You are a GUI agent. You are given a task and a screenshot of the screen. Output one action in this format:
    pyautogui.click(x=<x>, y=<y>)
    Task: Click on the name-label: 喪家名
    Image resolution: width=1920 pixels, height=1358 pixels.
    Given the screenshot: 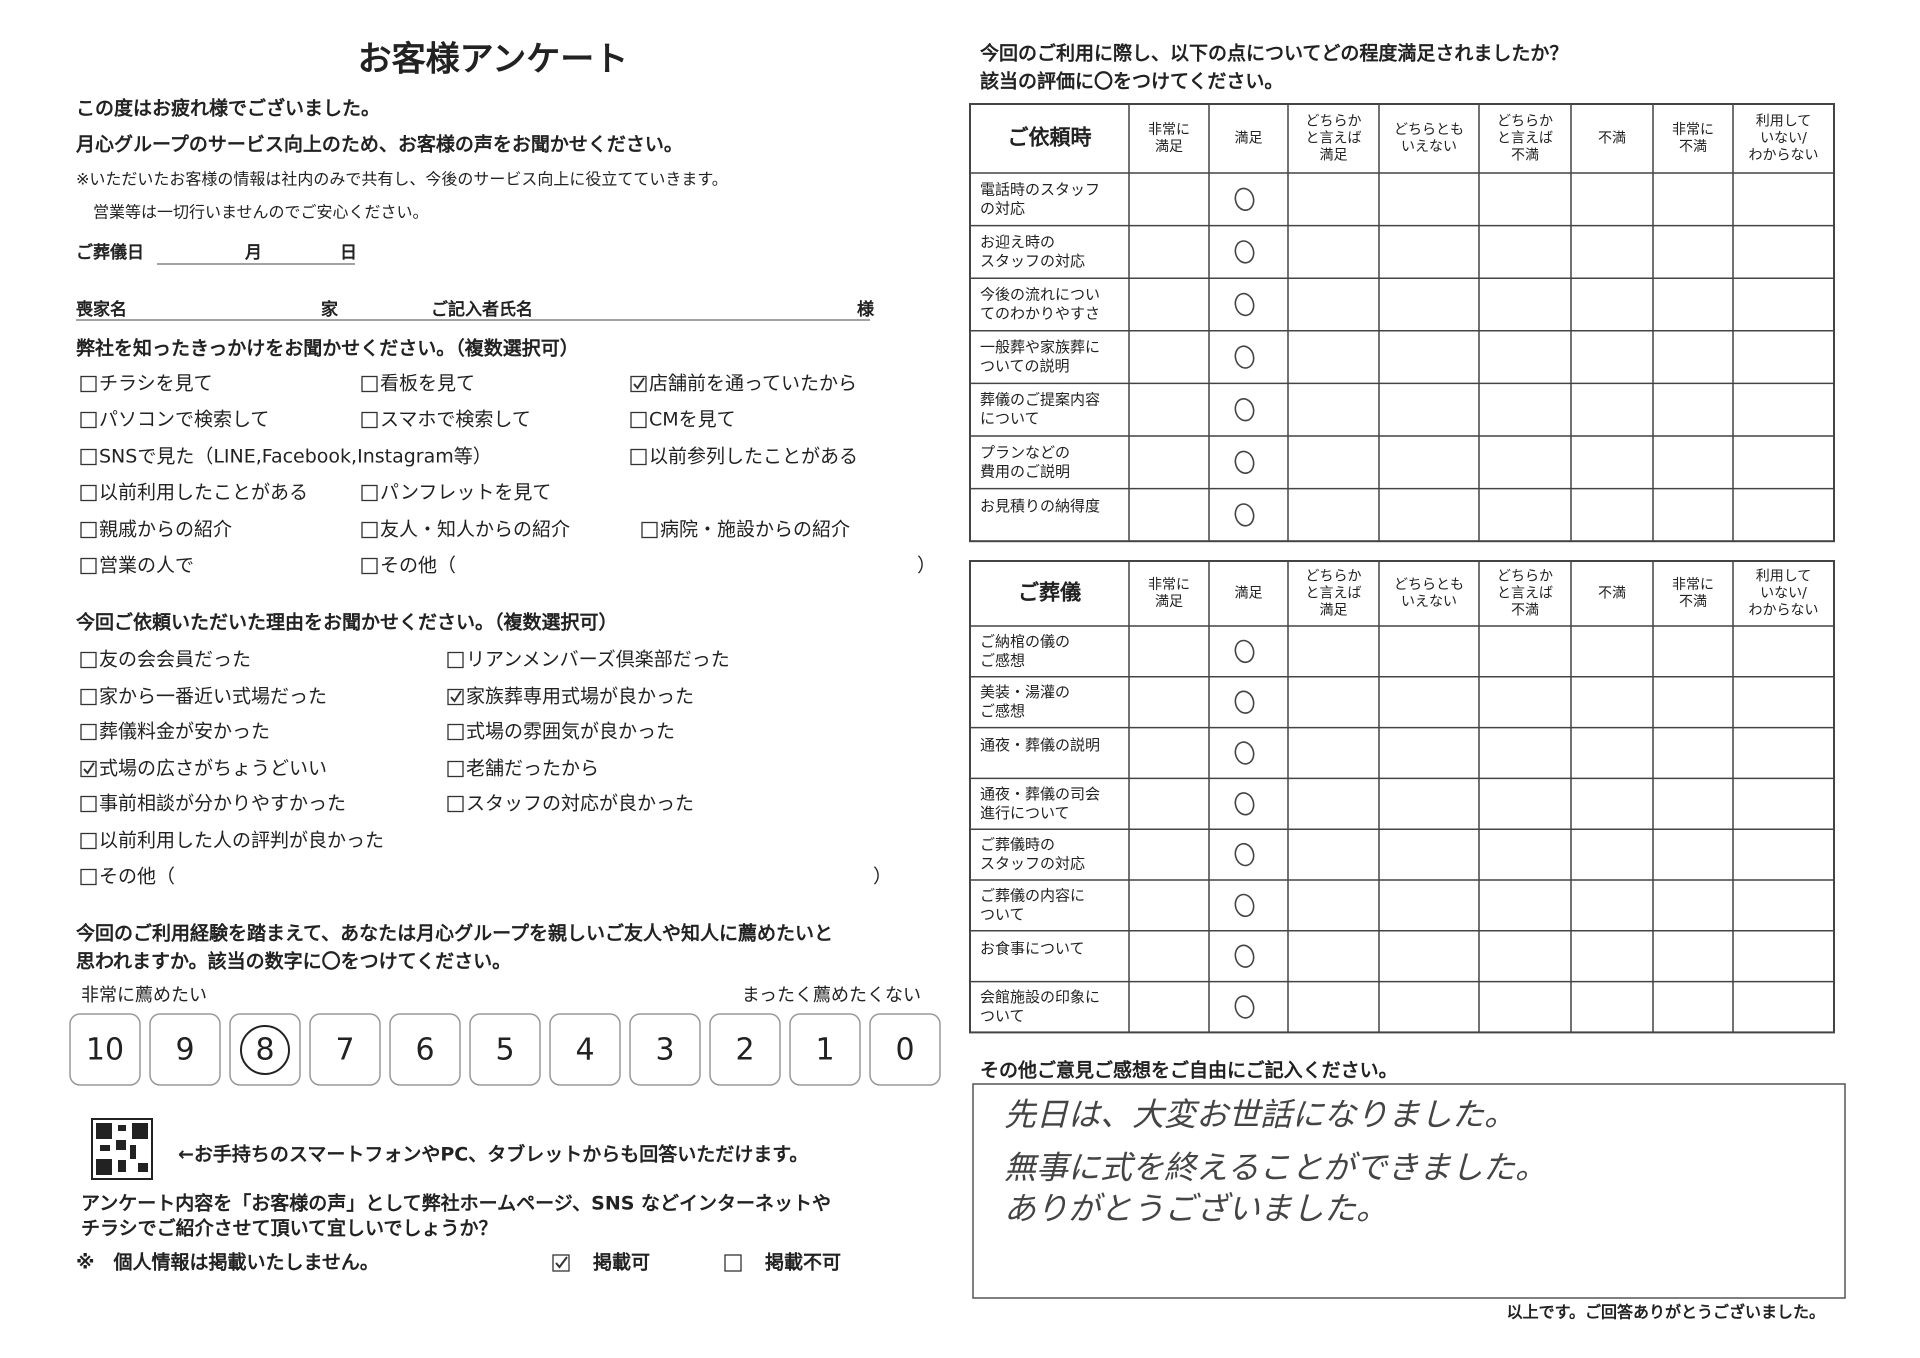 What is the action you would take?
    pyautogui.click(x=101, y=309)
    